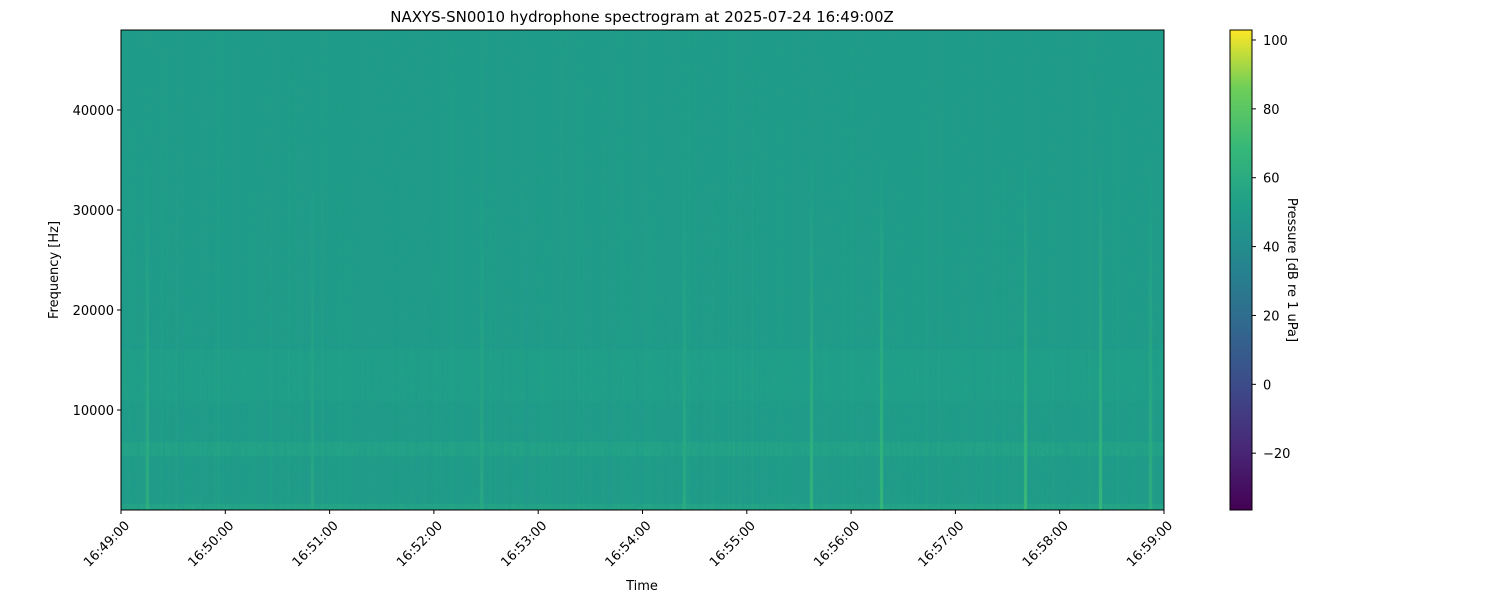  I want to click on x-tick-label: 16:57:00, so click(942, 544).